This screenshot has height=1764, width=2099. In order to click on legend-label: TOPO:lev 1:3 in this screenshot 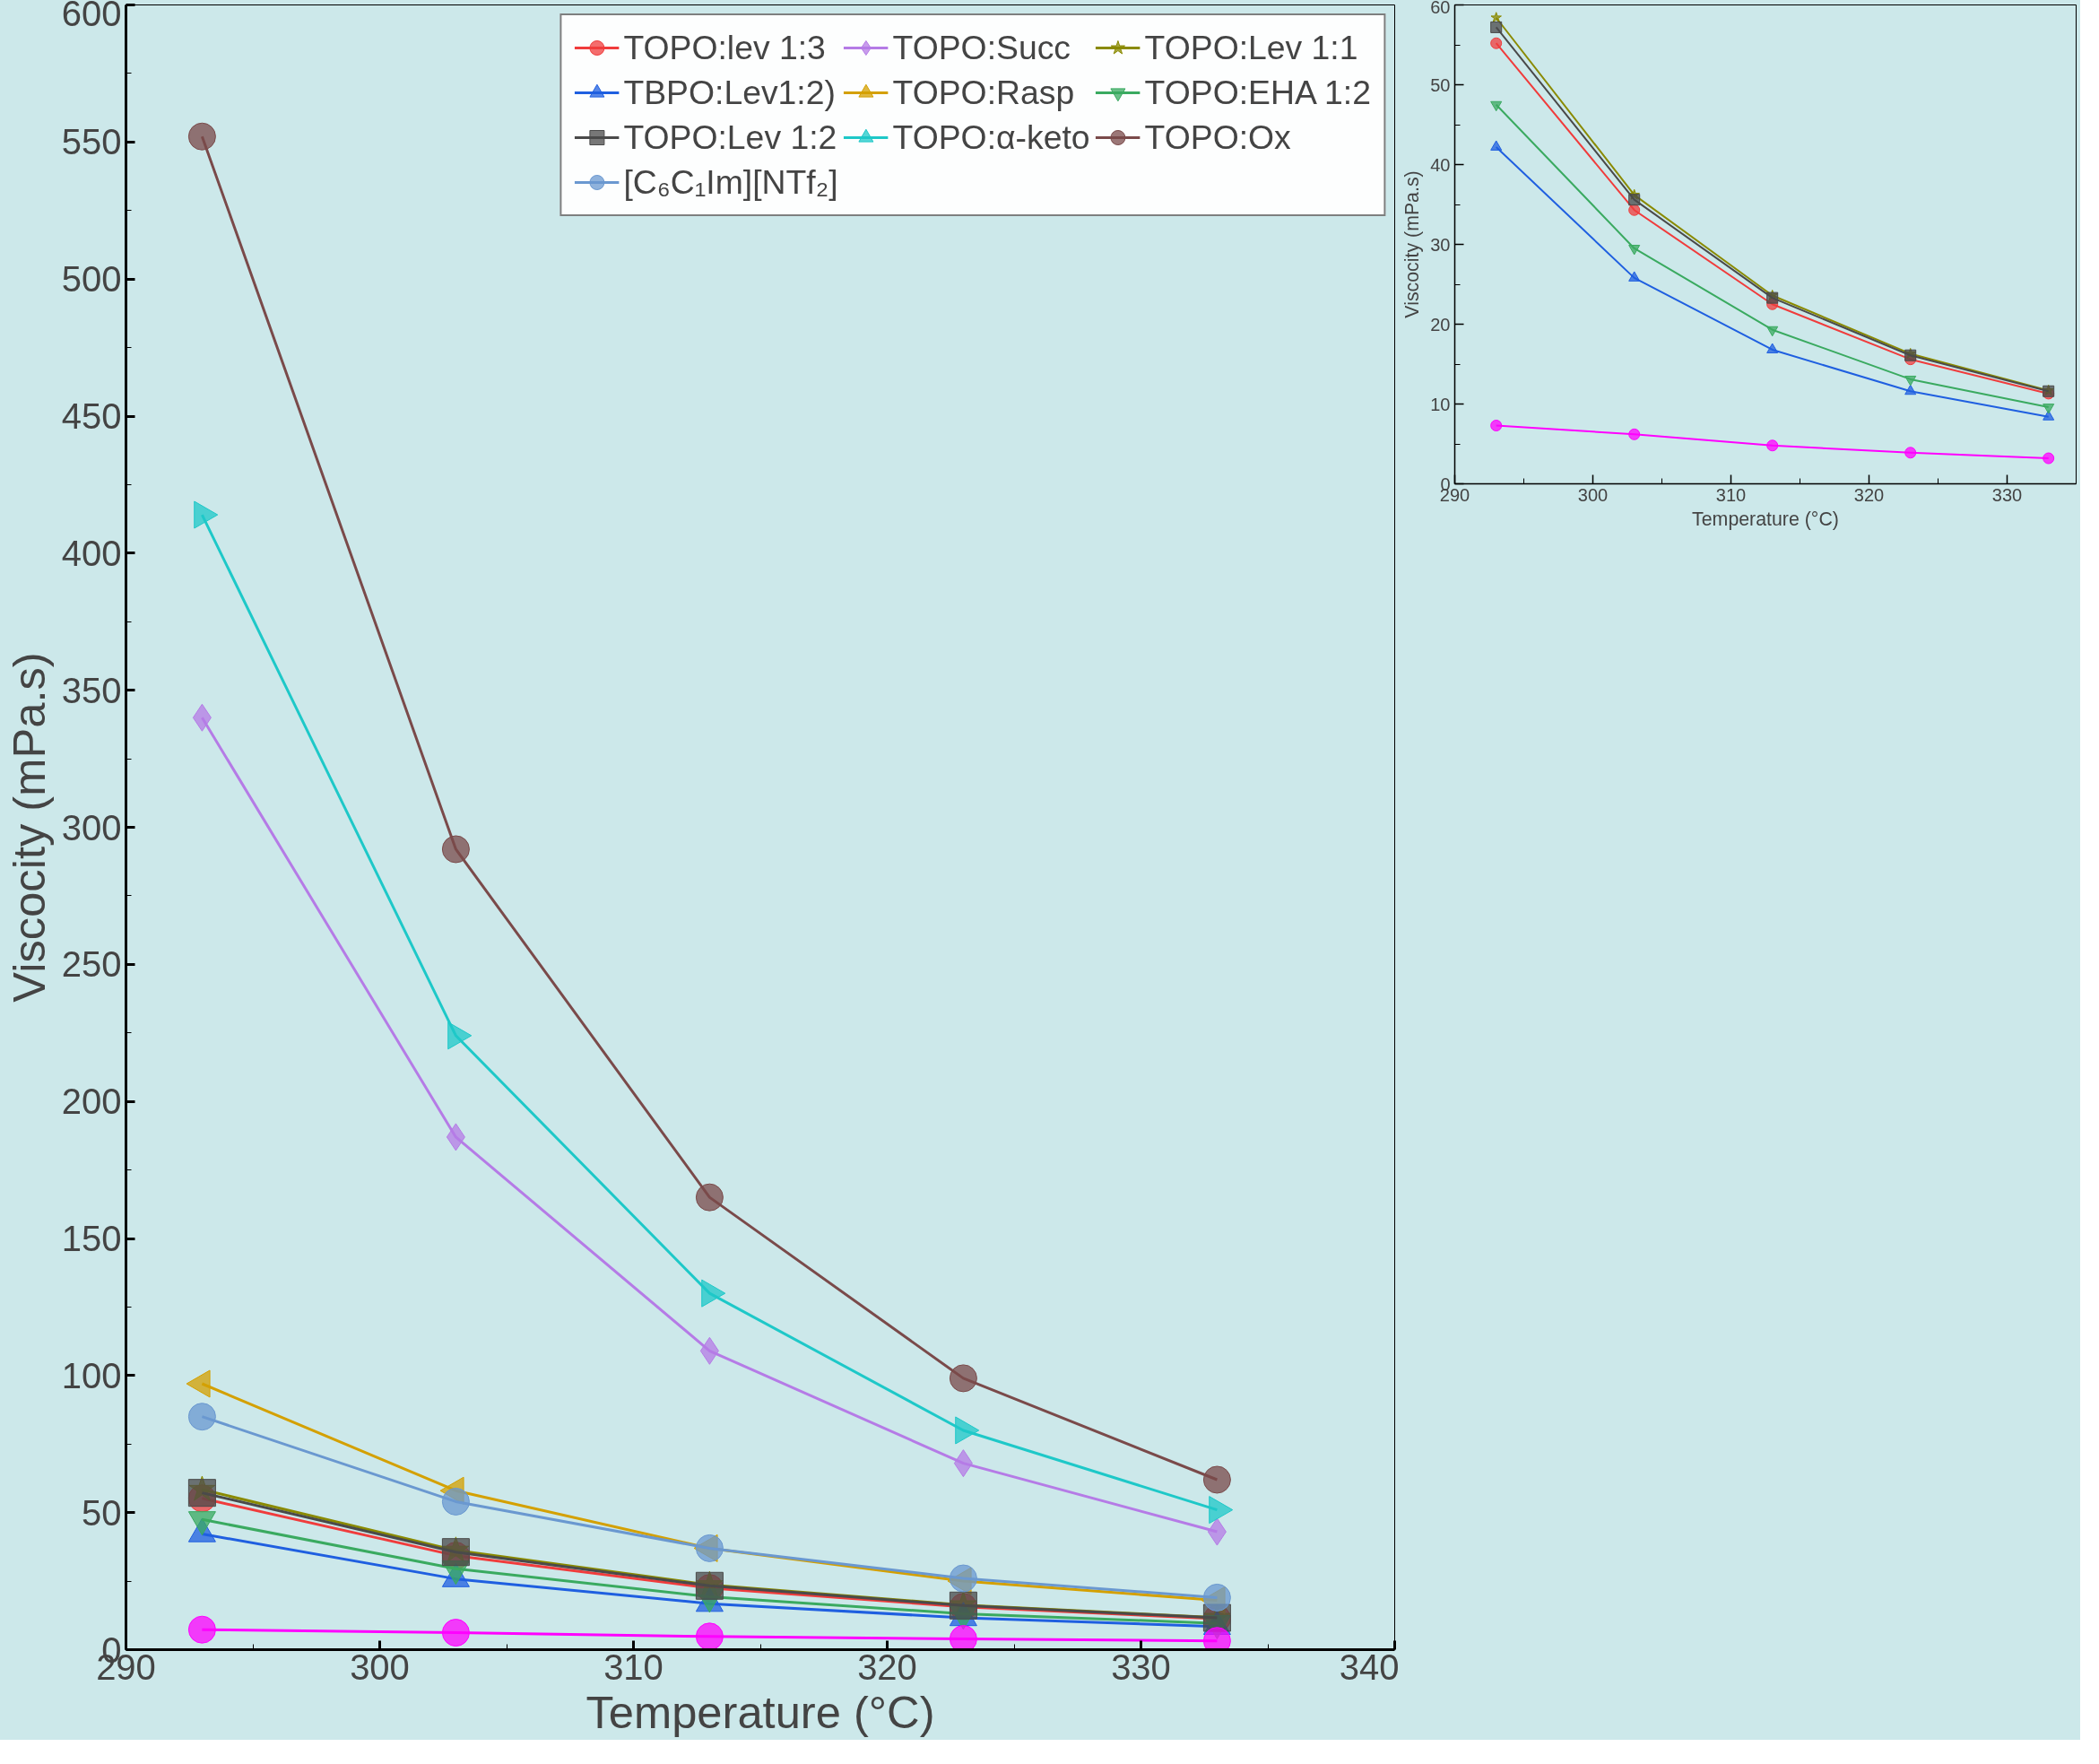, I will do `click(724, 47)`.